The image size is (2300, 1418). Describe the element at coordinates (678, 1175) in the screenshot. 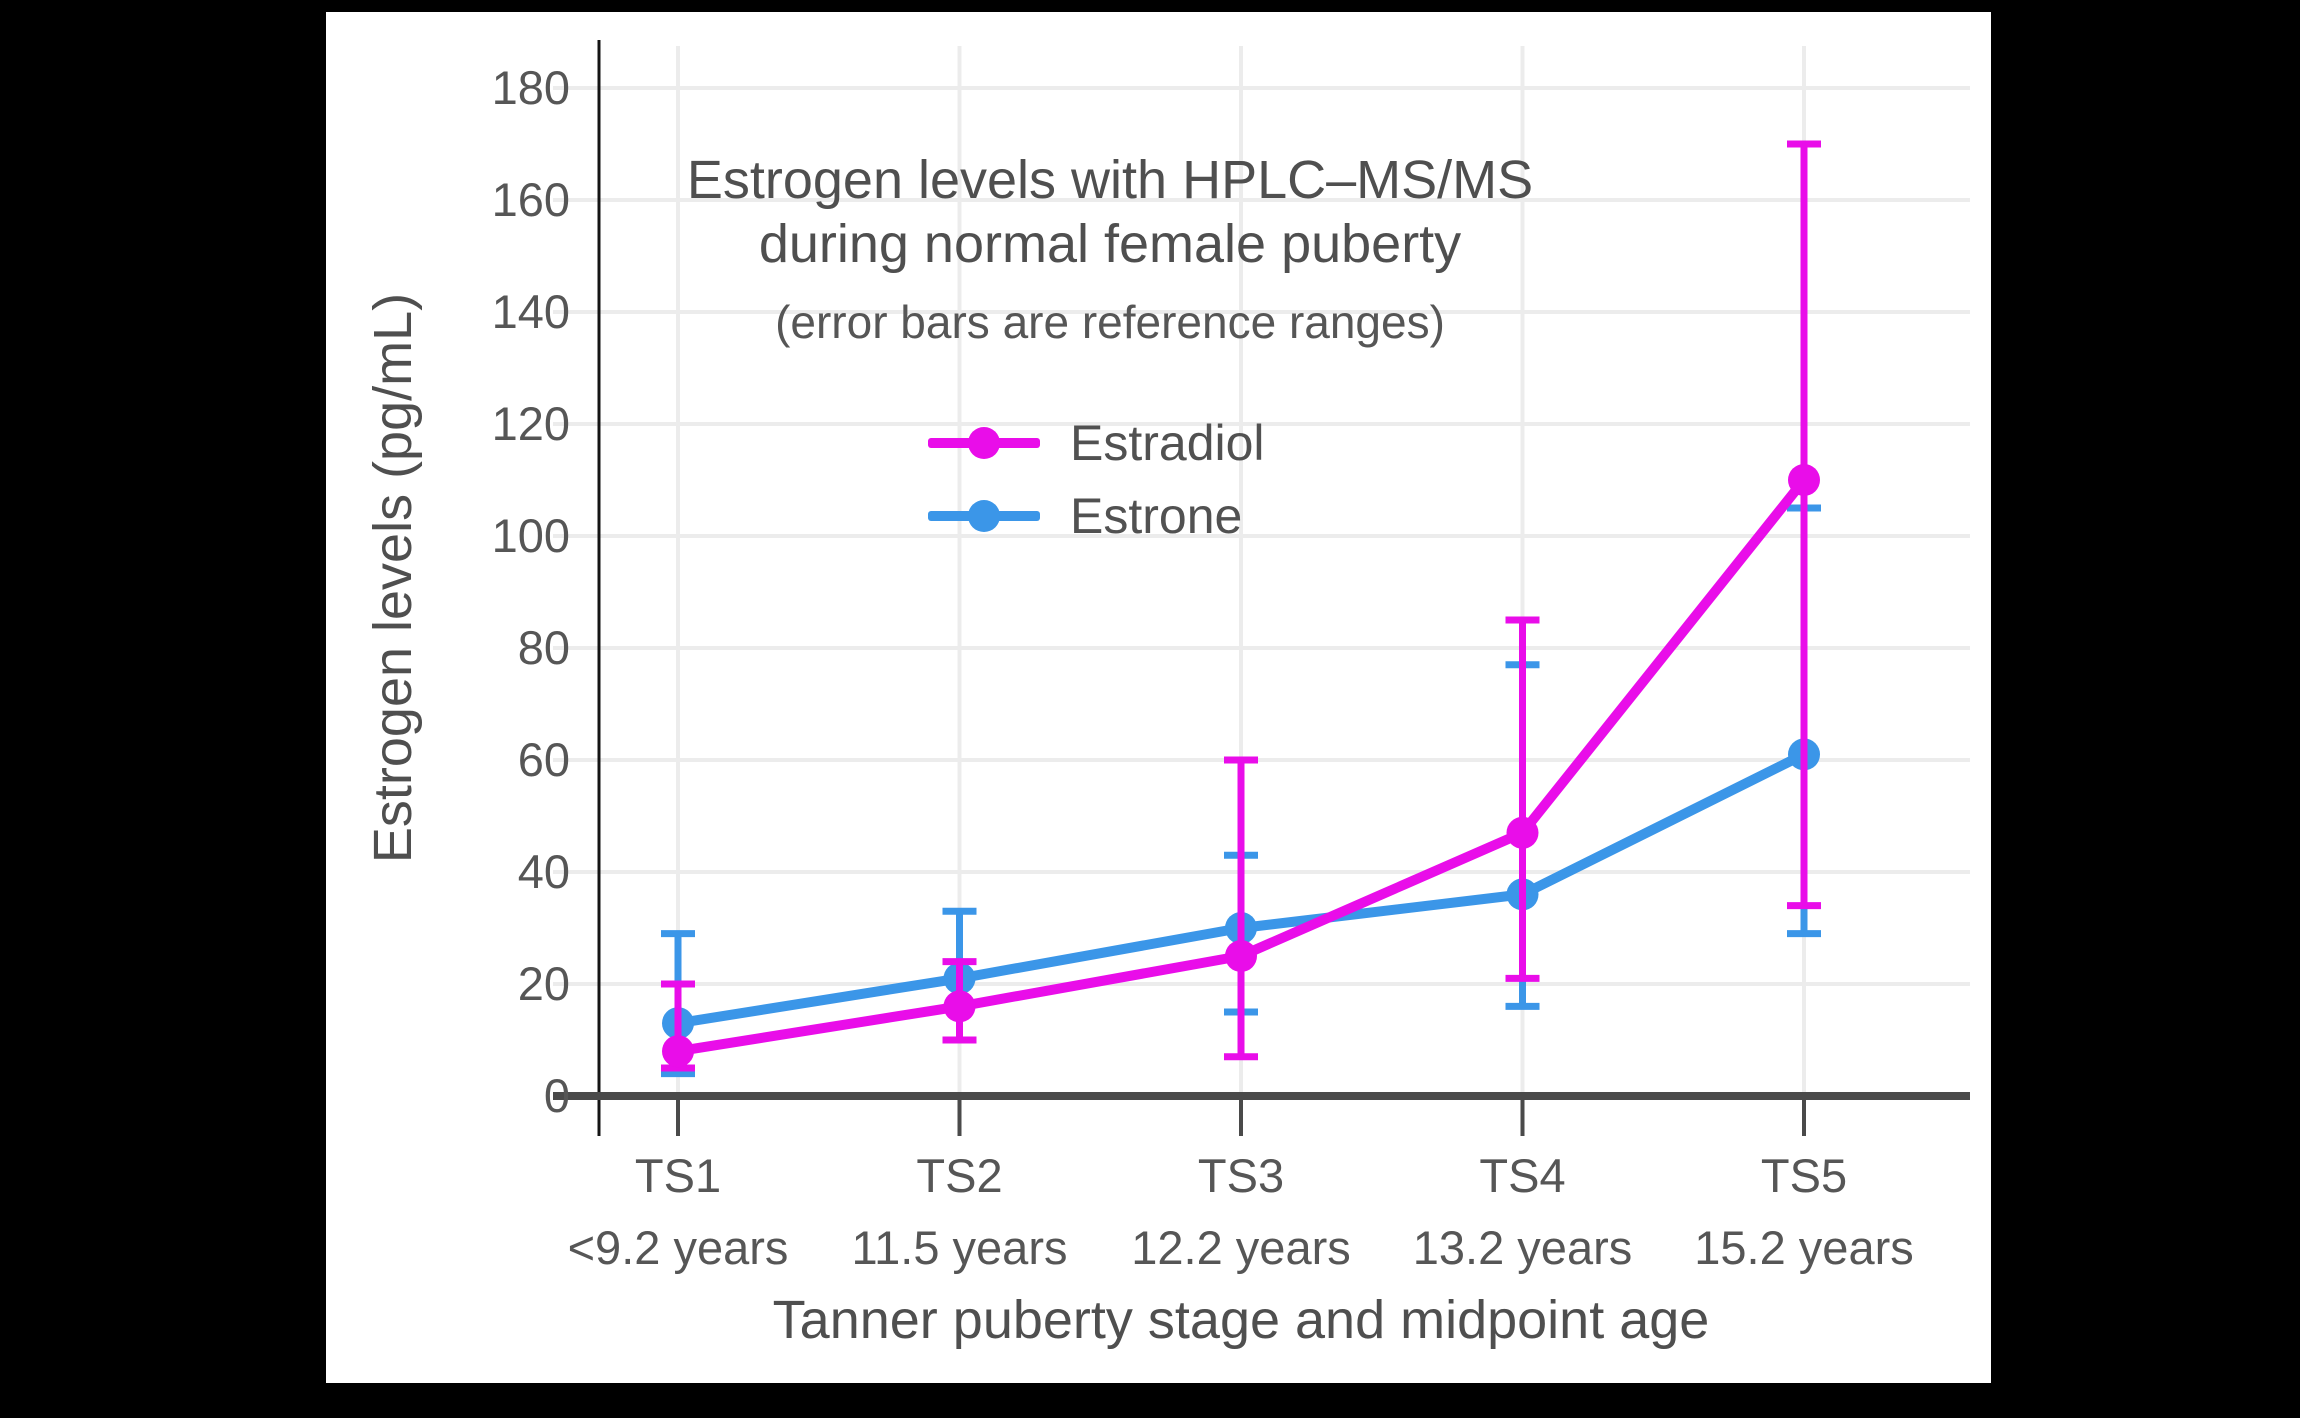

I see `x-tick-stage-label: TS1` at that location.